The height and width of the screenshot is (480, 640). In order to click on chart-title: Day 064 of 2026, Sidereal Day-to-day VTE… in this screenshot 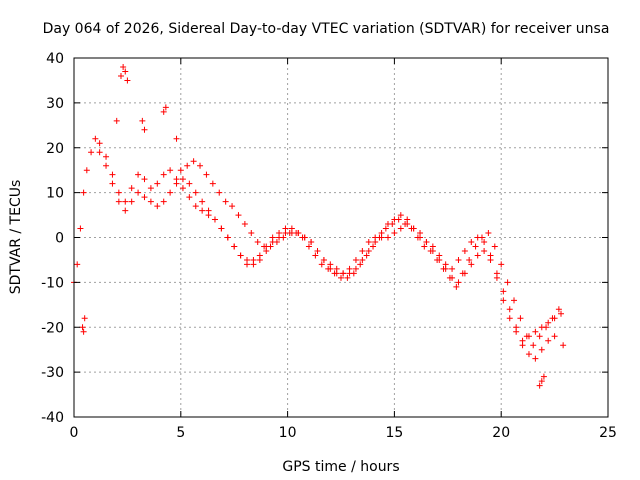, I will do `click(326, 29)`.